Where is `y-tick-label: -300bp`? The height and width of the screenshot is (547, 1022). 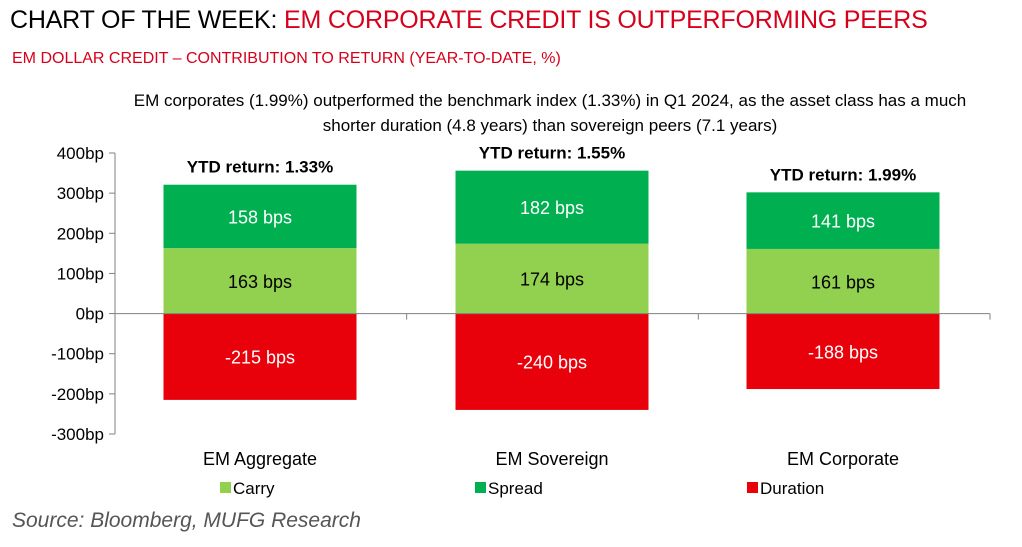
y-tick-label: -300bp is located at coordinates (77, 434).